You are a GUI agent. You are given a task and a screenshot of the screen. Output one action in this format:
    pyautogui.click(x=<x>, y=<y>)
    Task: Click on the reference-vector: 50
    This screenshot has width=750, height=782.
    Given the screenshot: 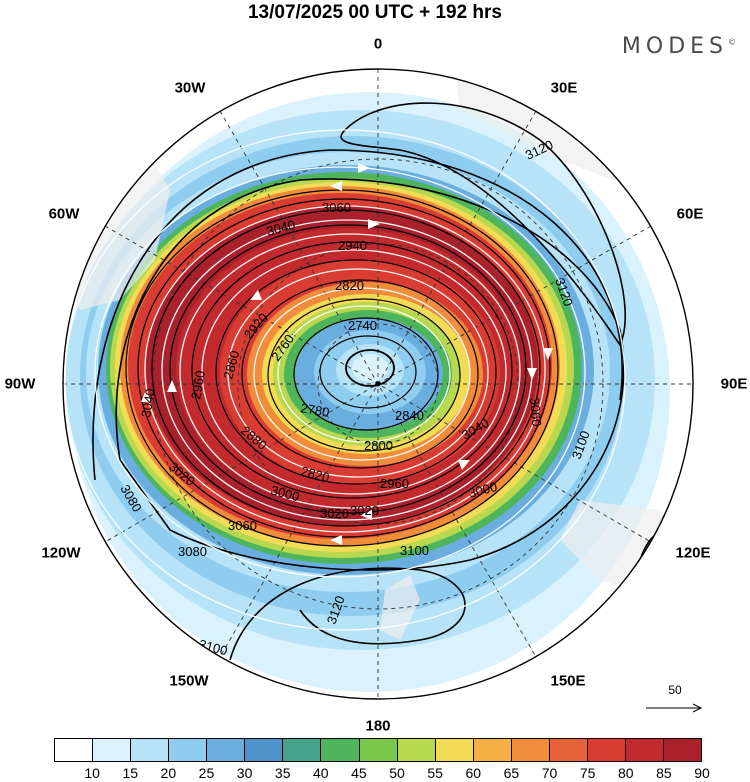 What is the action you would take?
    pyautogui.click(x=675, y=703)
    